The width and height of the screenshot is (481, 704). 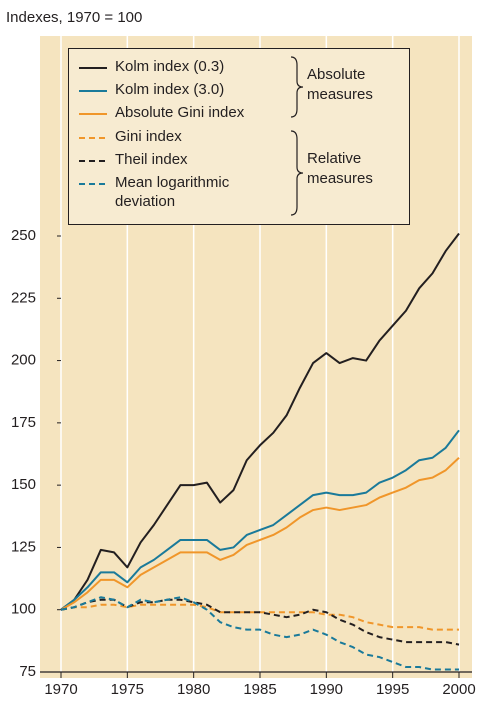 What do you see at coordinates (23, 609) in the screenshot?
I see `y-tick-label: 100` at bounding box center [23, 609].